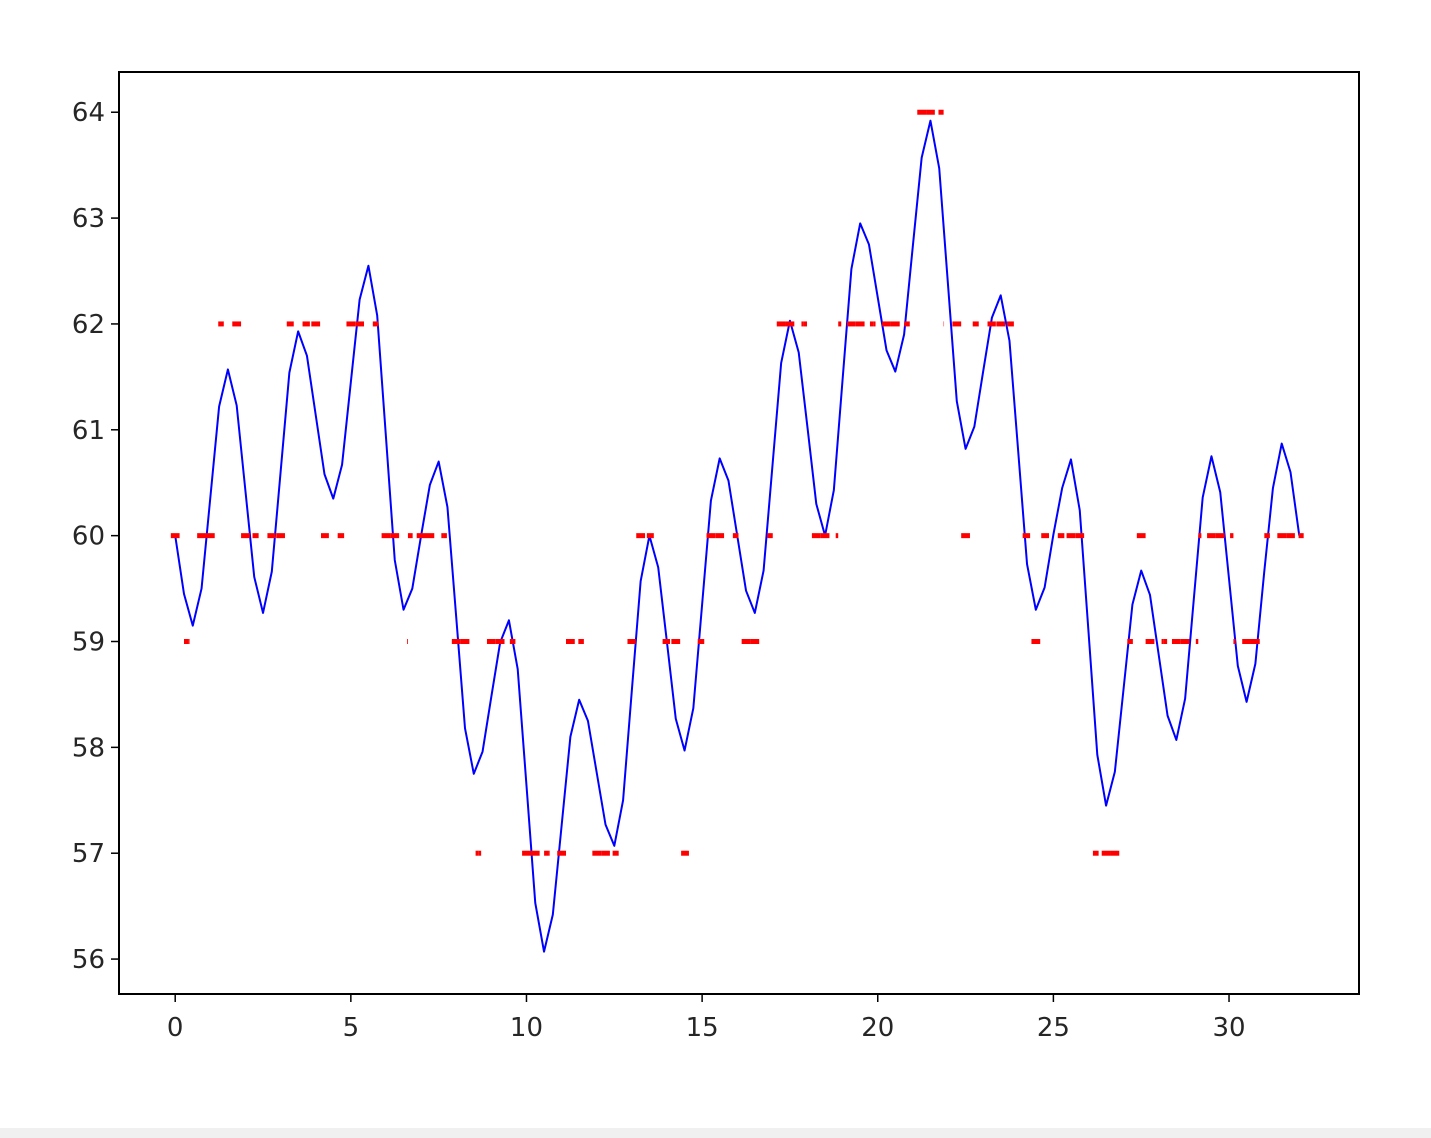 Image resolution: width=1431 pixels, height=1138 pixels. I want to click on y-tick-label: 57, so click(88, 854).